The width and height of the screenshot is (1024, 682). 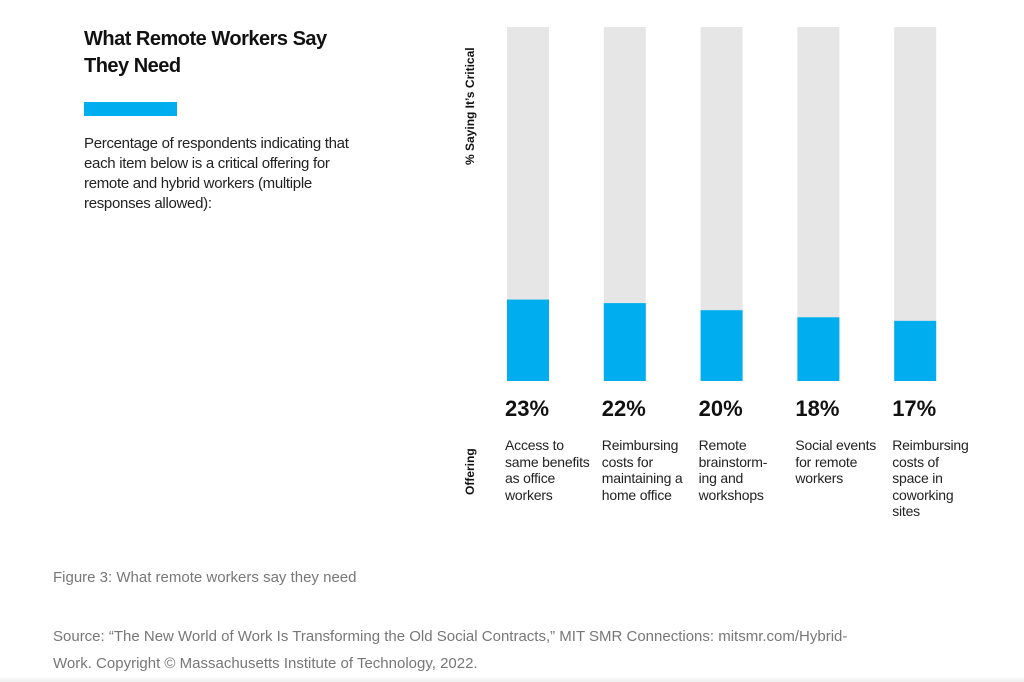 What do you see at coordinates (130, 109) in the screenshot?
I see `accent-bar` at bounding box center [130, 109].